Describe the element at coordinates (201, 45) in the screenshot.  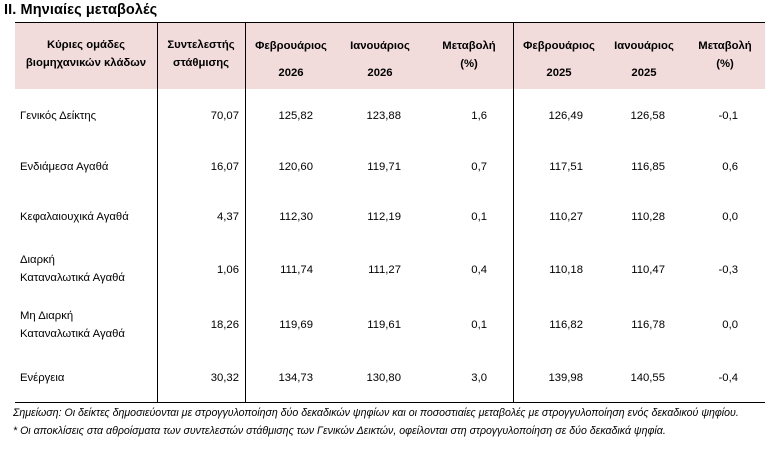
I see `header-weight-line1: Συντελεστής` at that location.